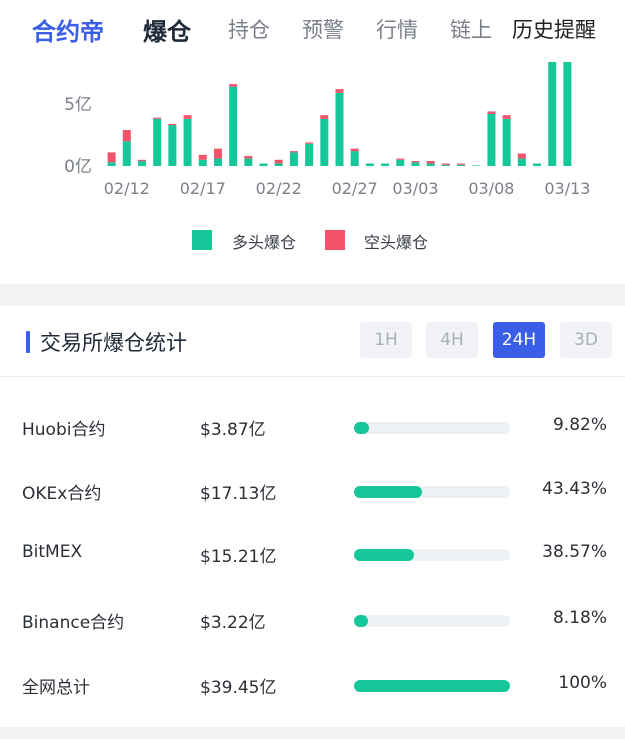 This screenshot has width=625, height=739. Describe the element at coordinates (238, 688) in the screenshot. I see `exchange-amount: $39.45亿` at that location.